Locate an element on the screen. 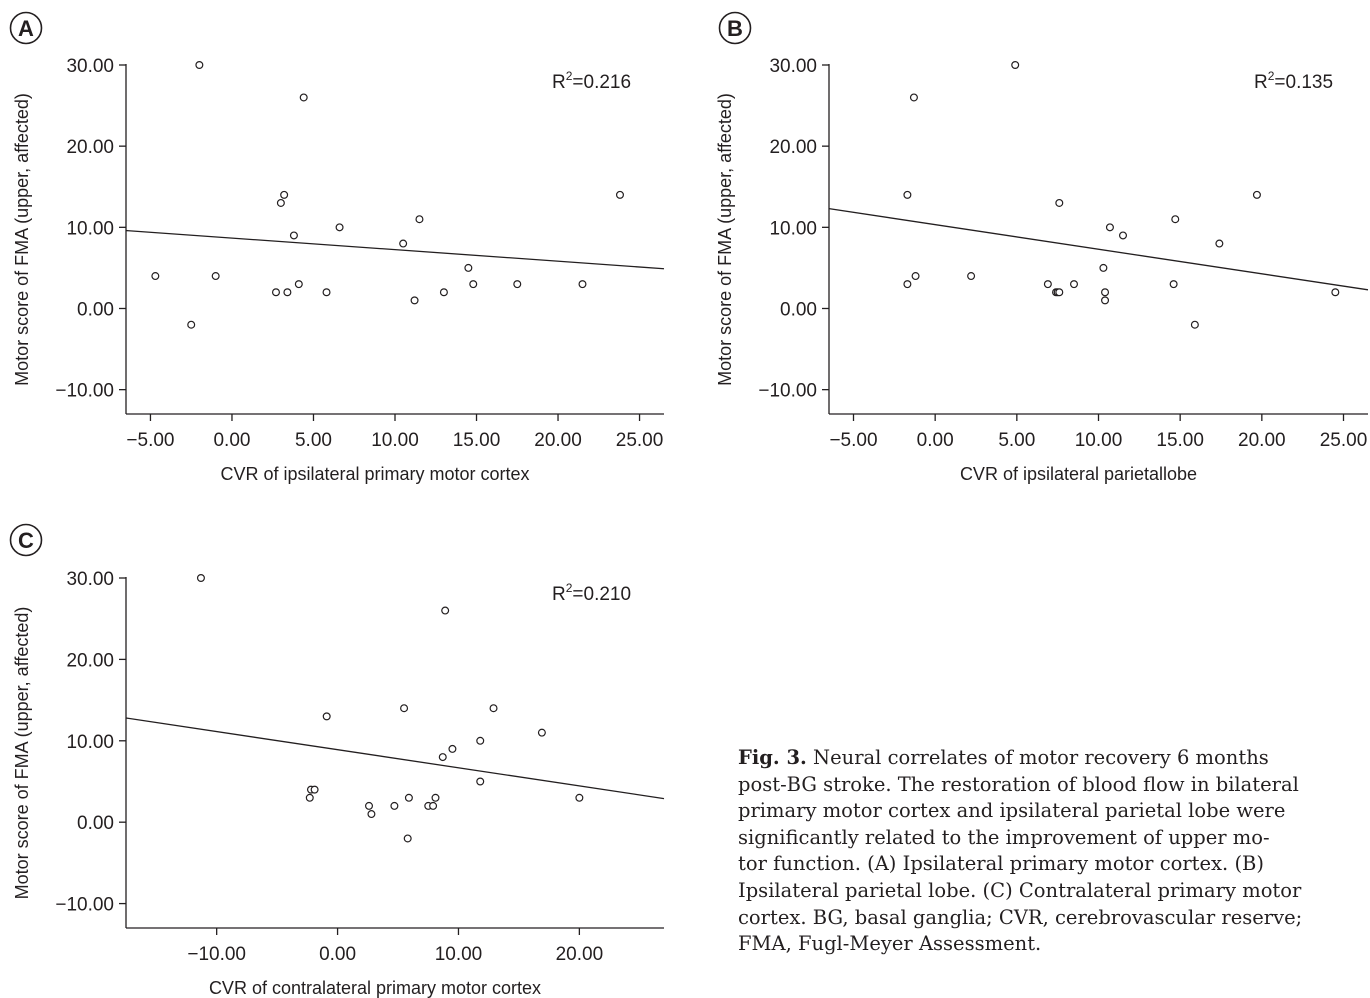  panel-c-y-tick-label: 0.00 is located at coordinates (95, 823).